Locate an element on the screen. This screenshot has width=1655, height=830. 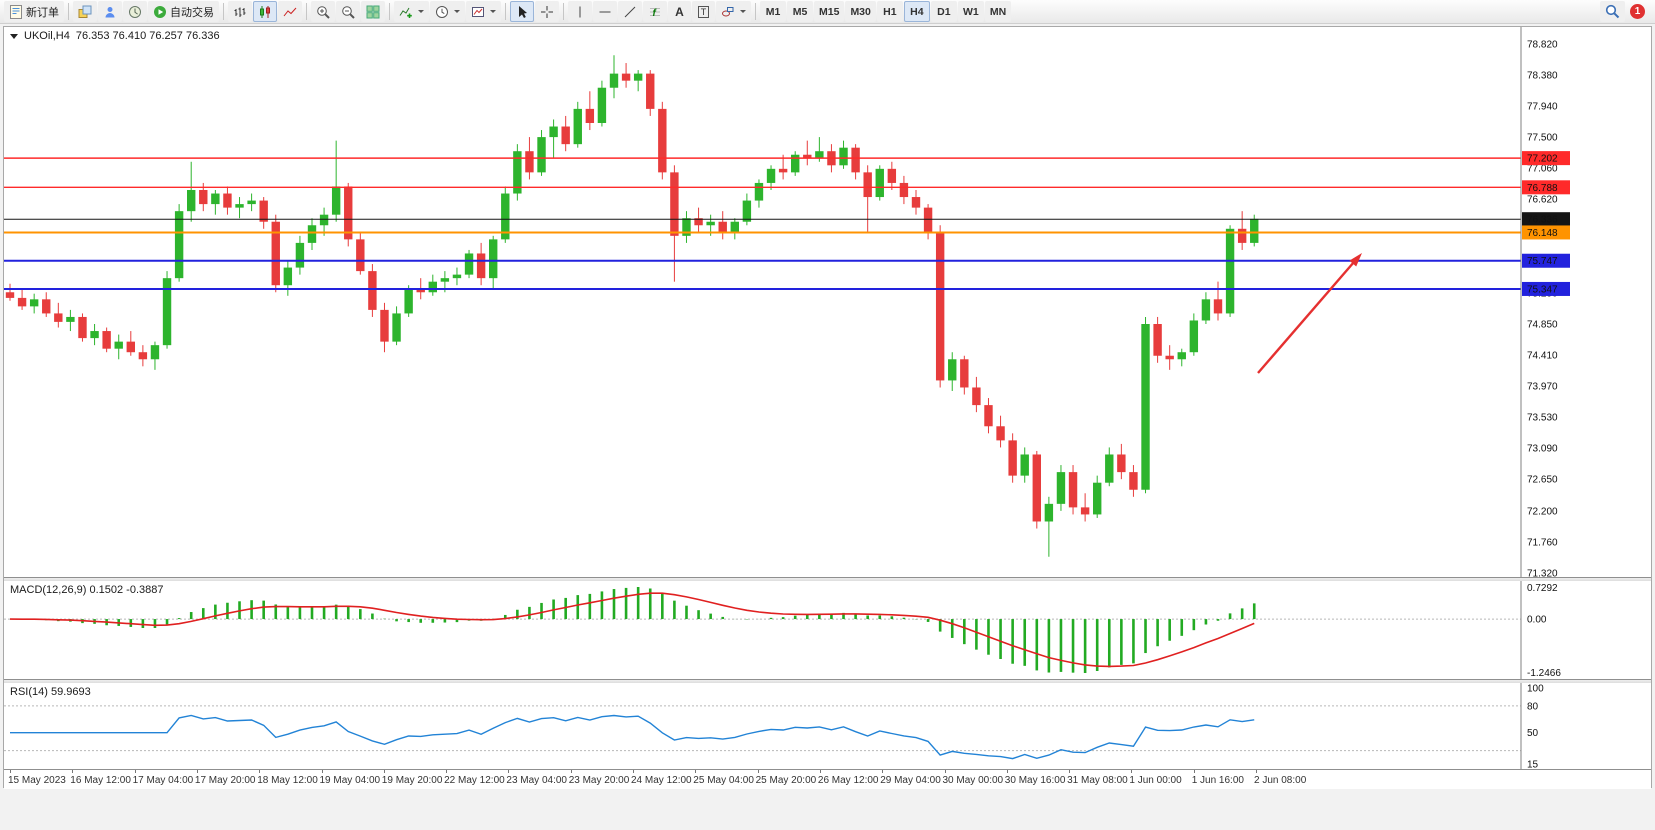
tf-w1: W1 is located at coordinates (970, 11).